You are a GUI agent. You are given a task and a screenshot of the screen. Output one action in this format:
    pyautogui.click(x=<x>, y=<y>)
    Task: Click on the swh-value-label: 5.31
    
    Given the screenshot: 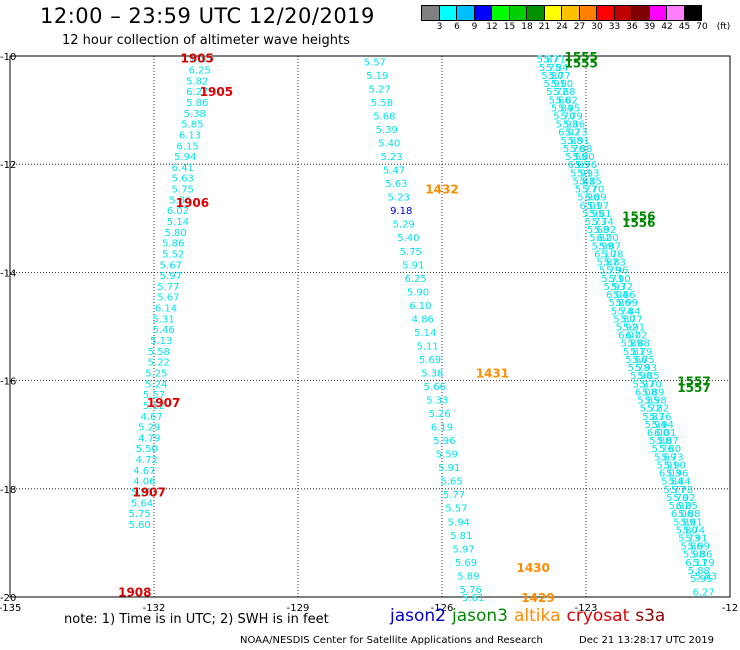 What is the action you would take?
    pyautogui.click(x=163, y=319)
    